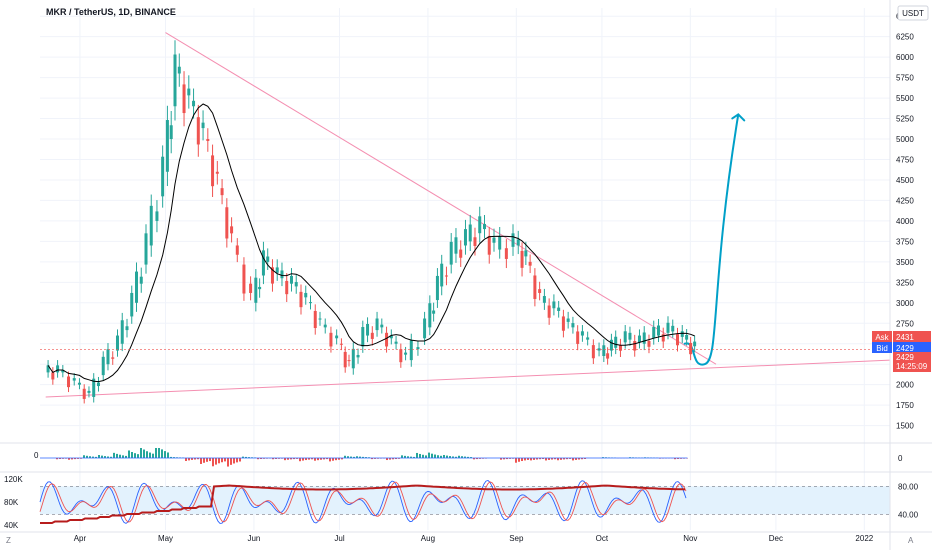 The image size is (932, 555). What do you see at coordinates (905, 139) in the screenshot?
I see `price-tick-label: 5000` at bounding box center [905, 139].